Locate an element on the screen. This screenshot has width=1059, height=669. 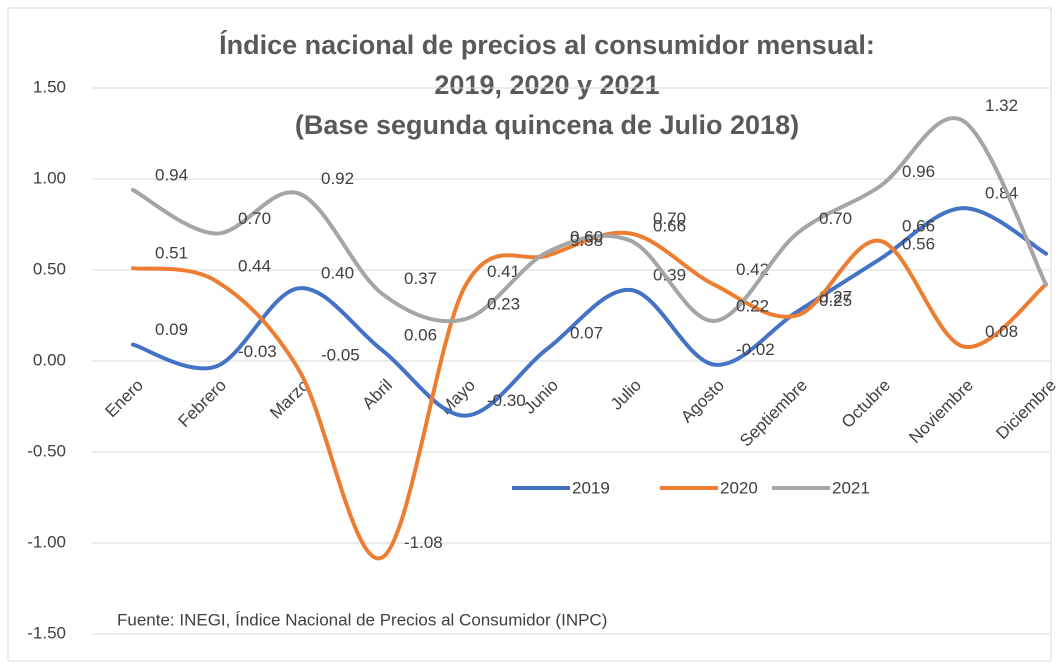
data-label: 0.42 is located at coordinates (752, 269).